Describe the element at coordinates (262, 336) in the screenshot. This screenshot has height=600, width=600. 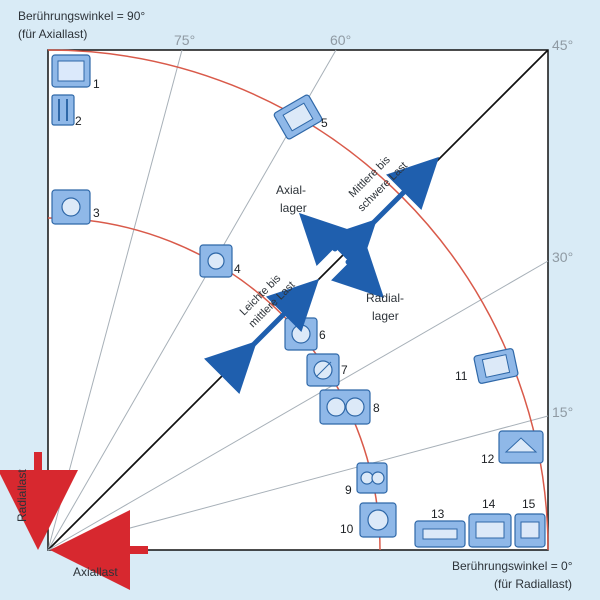
I see `light-to-medium-load-arrow` at that location.